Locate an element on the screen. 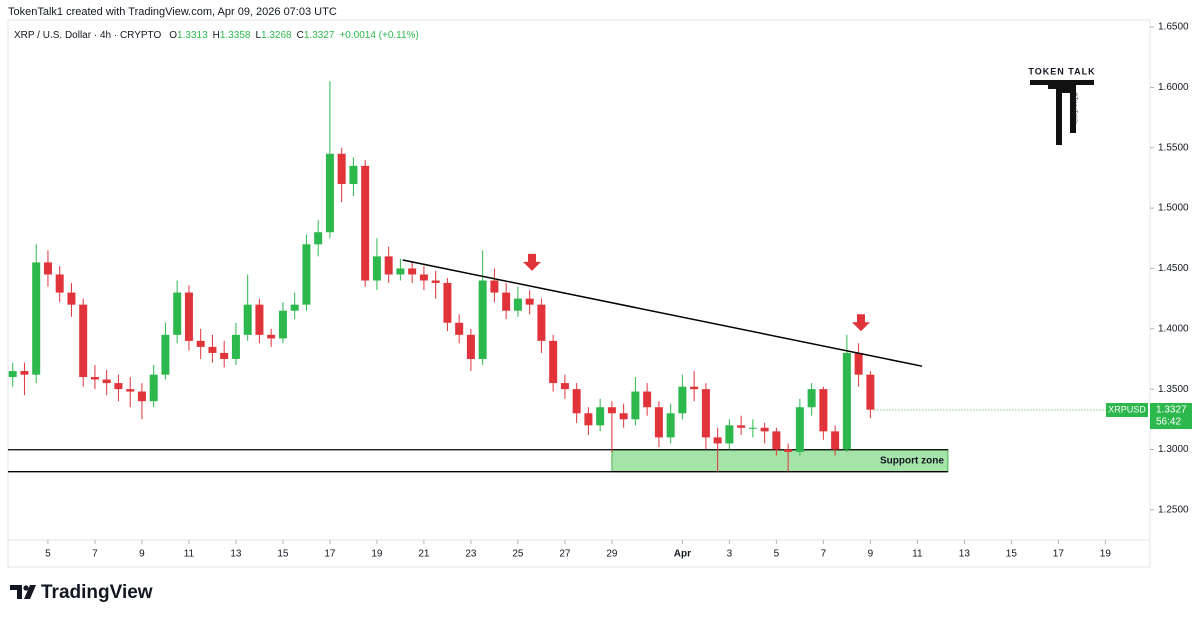 The image size is (1200, 621). countdown-label: 56:42 is located at coordinates (1168, 422).